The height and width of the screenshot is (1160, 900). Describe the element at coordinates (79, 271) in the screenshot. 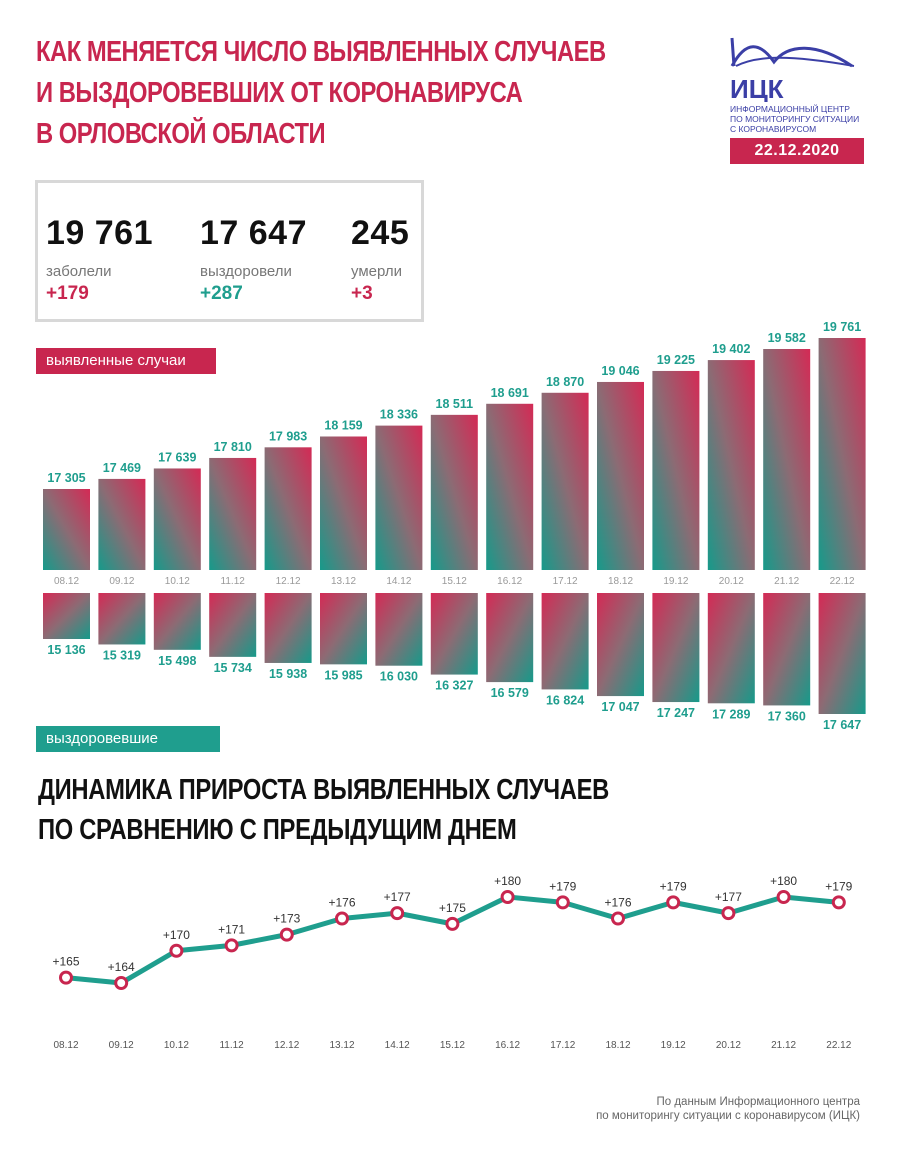

I see `stat-label: заболели` at that location.